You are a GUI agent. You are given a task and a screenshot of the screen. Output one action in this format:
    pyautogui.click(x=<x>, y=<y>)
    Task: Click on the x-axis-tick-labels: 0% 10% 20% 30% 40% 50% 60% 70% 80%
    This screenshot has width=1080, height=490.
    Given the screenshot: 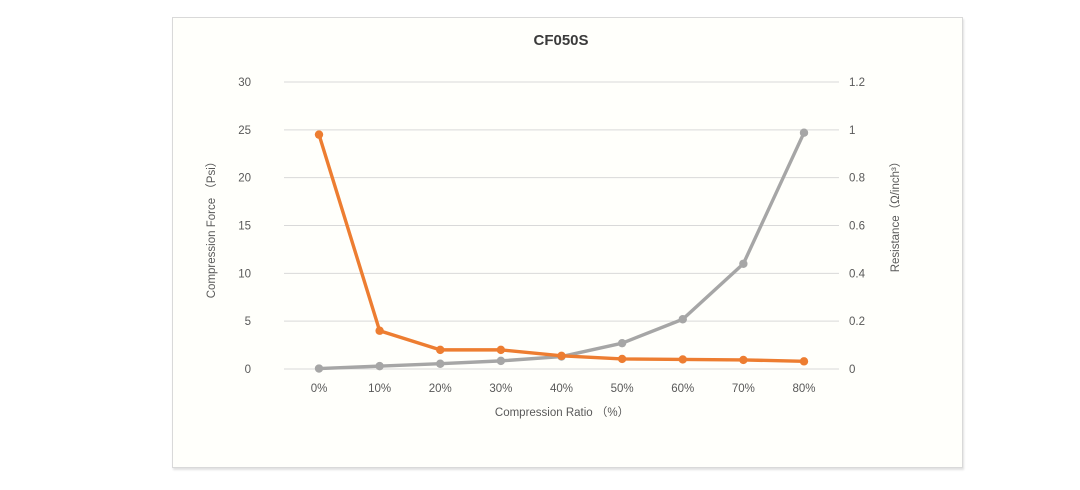 What is the action you would take?
    pyautogui.click(x=563, y=389)
    